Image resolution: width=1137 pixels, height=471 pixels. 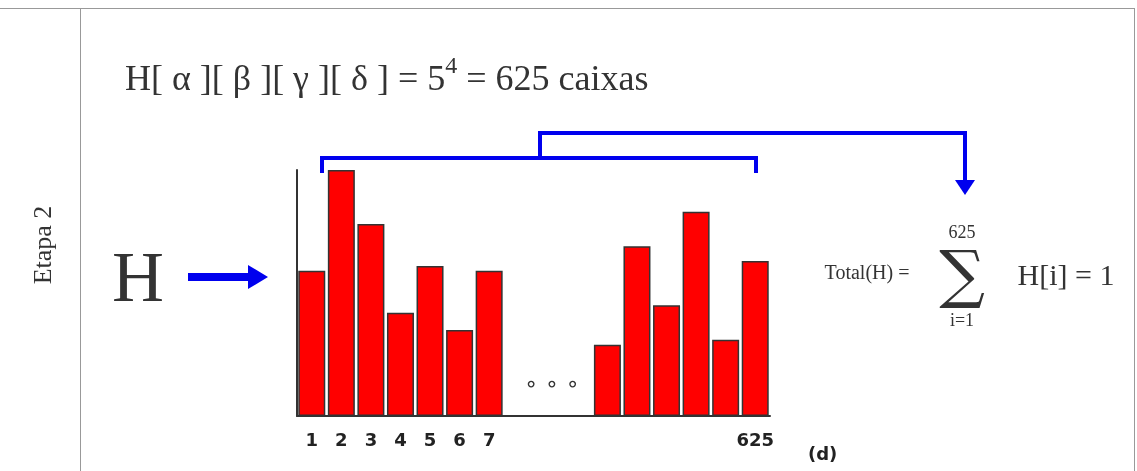 What do you see at coordinates (138, 277) in the screenshot?
I see `text: H` at bounding box center [138, 277].